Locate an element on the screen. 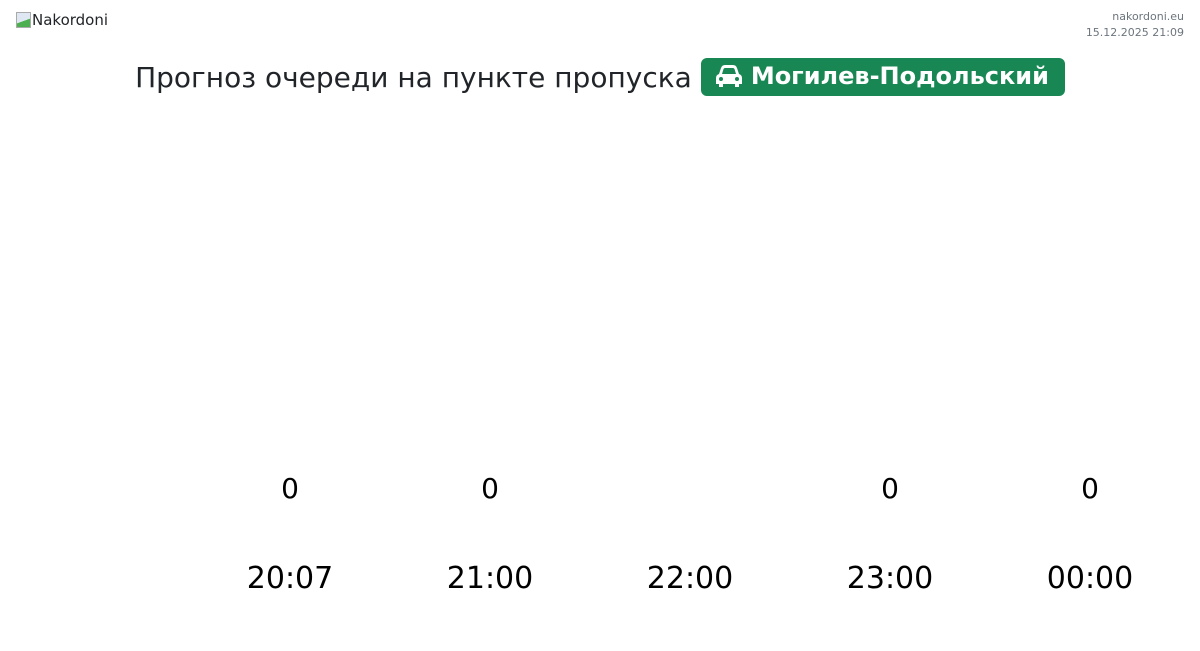 This screenshot has height=651, width=1200. checkpoint-badge: Могилев-Подольский is located at coordinates (882, 77).